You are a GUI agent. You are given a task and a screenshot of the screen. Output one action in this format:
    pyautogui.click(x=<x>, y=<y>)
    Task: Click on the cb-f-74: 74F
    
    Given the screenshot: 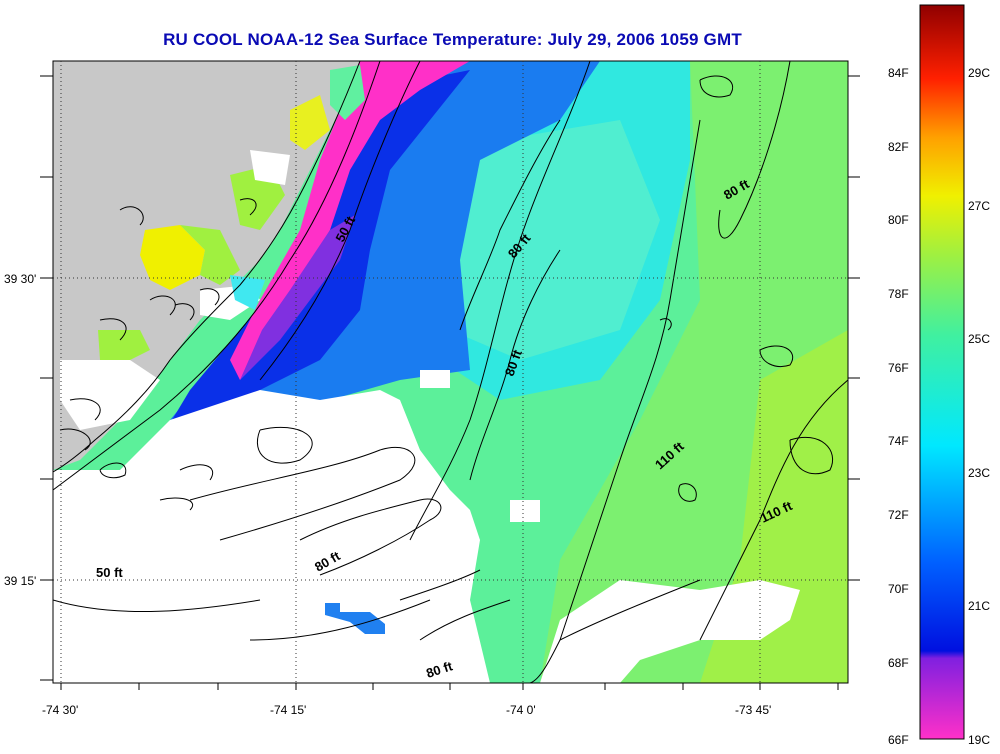 What is the action you would take?
    pyautogui.click(x=898, y=441)
    